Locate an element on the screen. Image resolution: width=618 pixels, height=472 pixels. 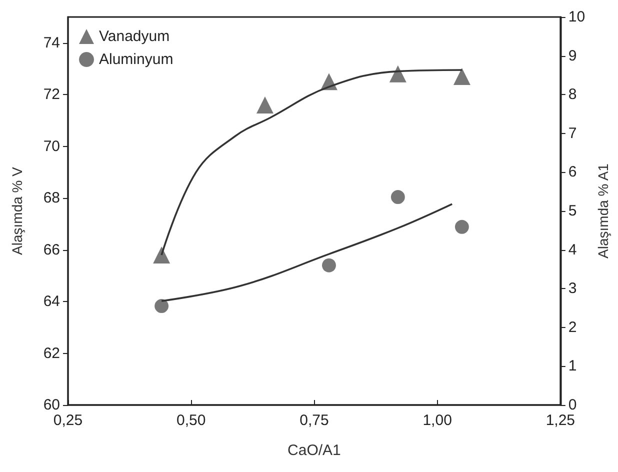
y-tick-label: 74 is located at coordinates (51, 43).